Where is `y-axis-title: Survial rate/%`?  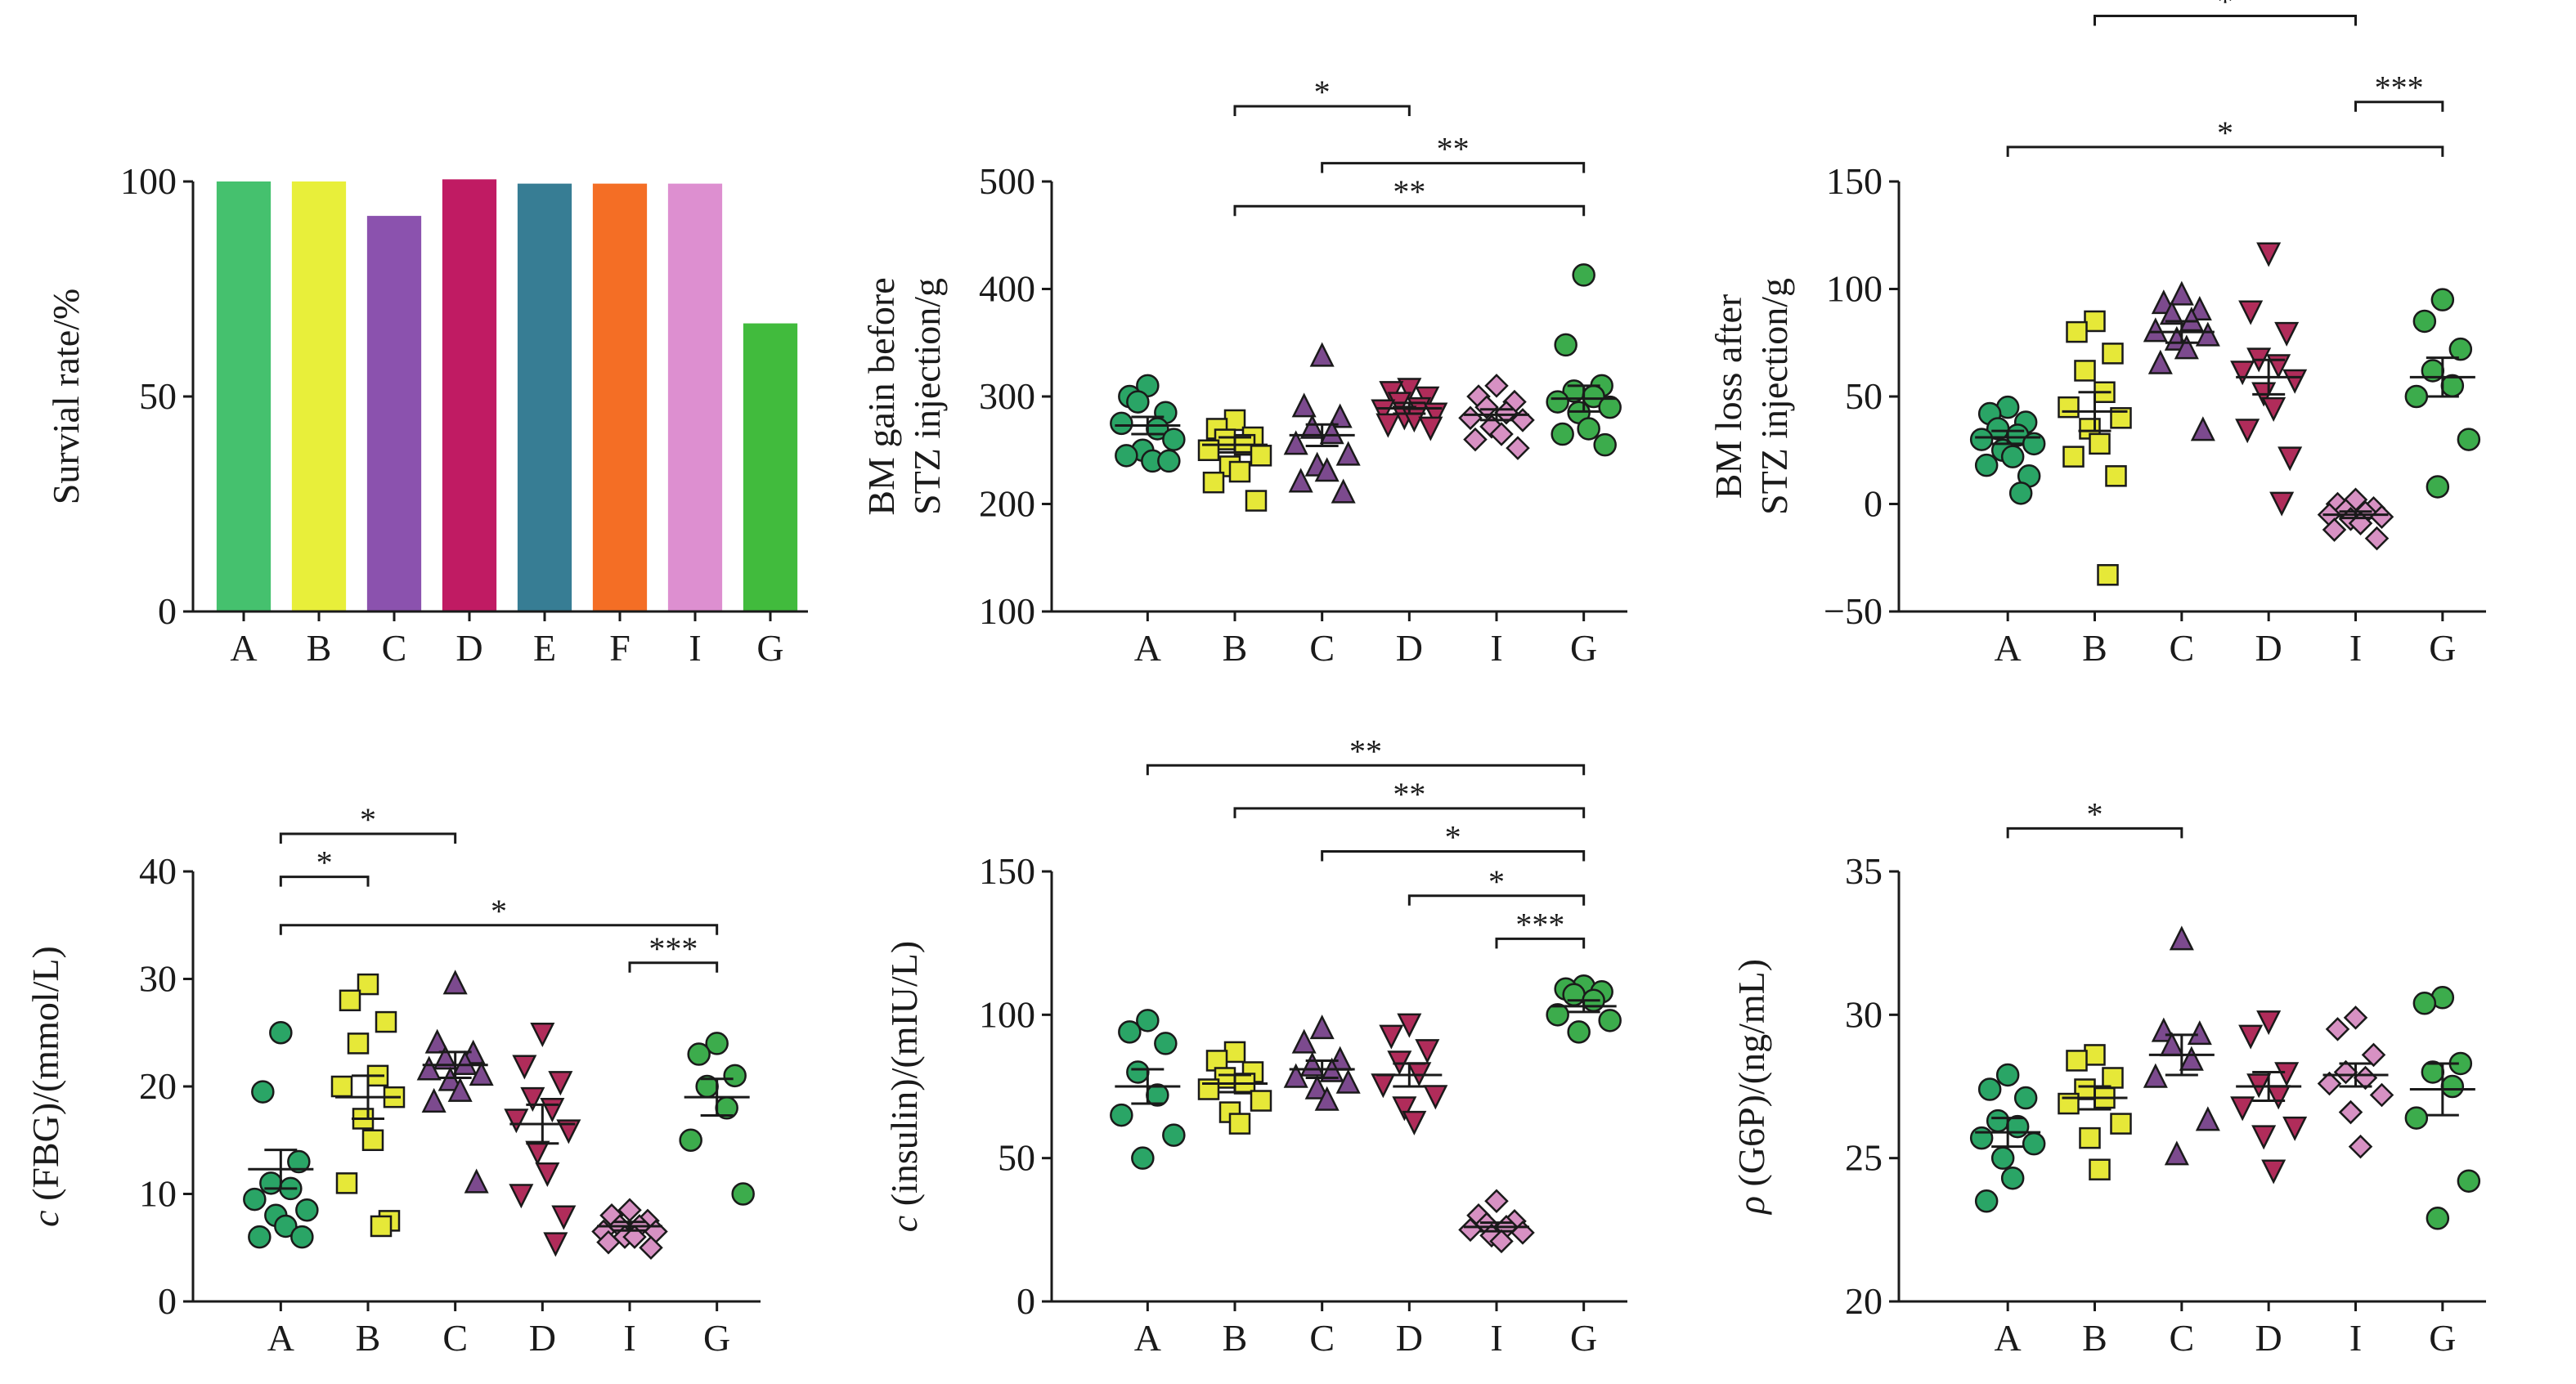
y-axis-title: Survial rate/% is located at coordinates (66, 396).